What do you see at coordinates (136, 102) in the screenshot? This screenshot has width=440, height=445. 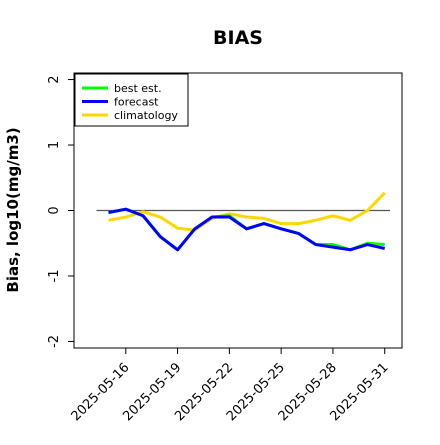 I see `legend-label: forecast` at bounding box center [136, 102].